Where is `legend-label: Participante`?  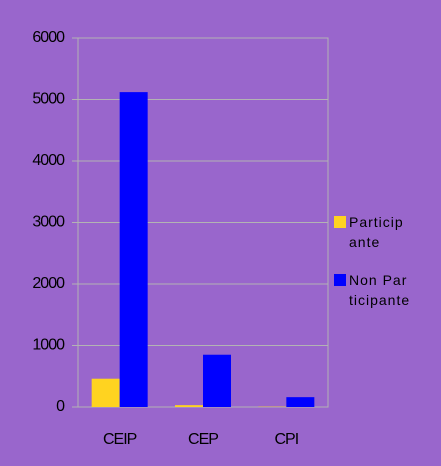 legend-label: Participante is located at coordinates (376, 232).